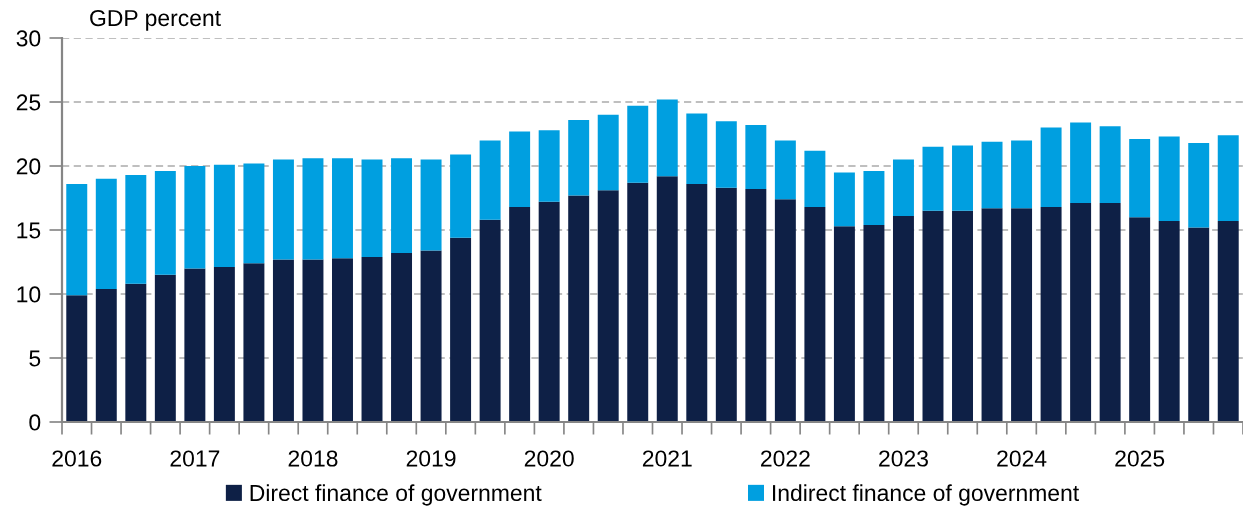  Describe the element at coordinates (903, 458) in the screenshot. I see `x-tick-label: 2023` at that location.